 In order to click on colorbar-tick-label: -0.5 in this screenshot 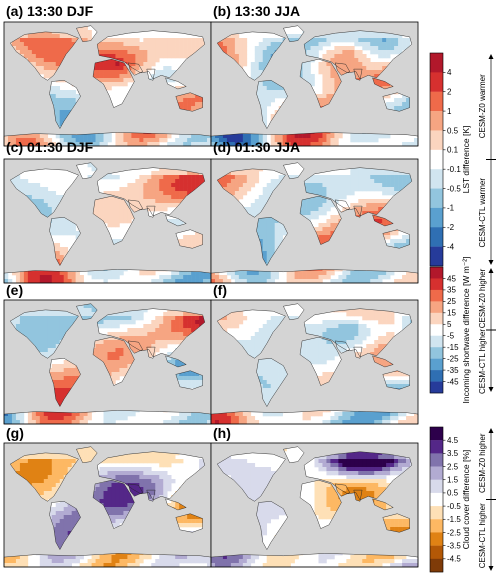, I will do `click(454, 188)`.